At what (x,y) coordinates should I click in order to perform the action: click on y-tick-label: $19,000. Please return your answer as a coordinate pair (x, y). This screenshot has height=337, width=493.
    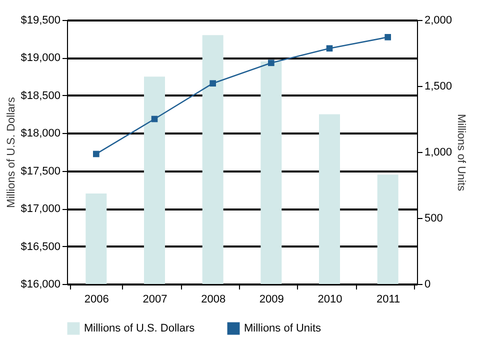
    Looking at the image, I should click on (40, 58).